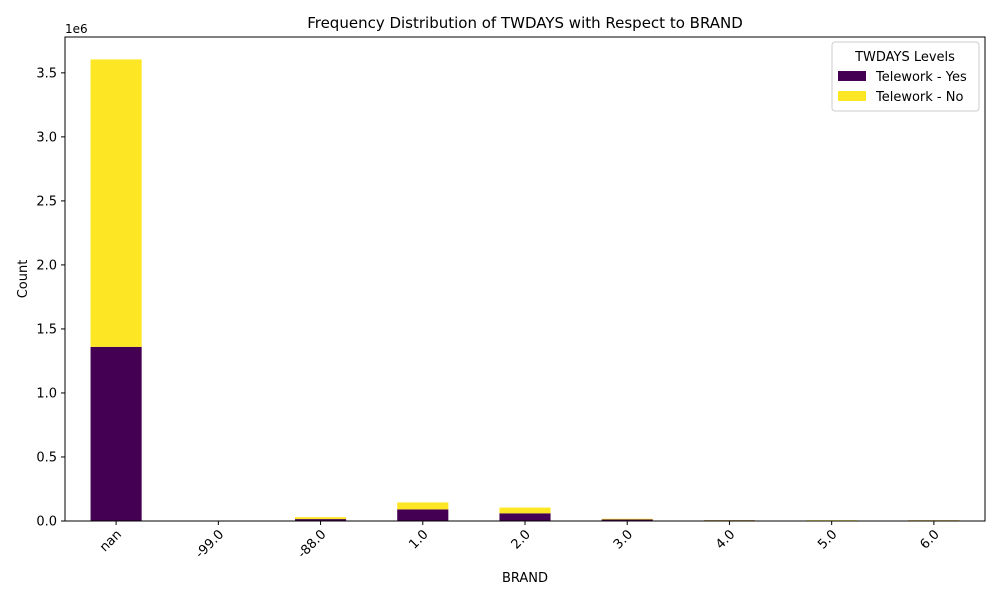 The height and width of the screenshot is (600, 1000). I want to click on y-tick-label: 1.5, so click(46, 329).